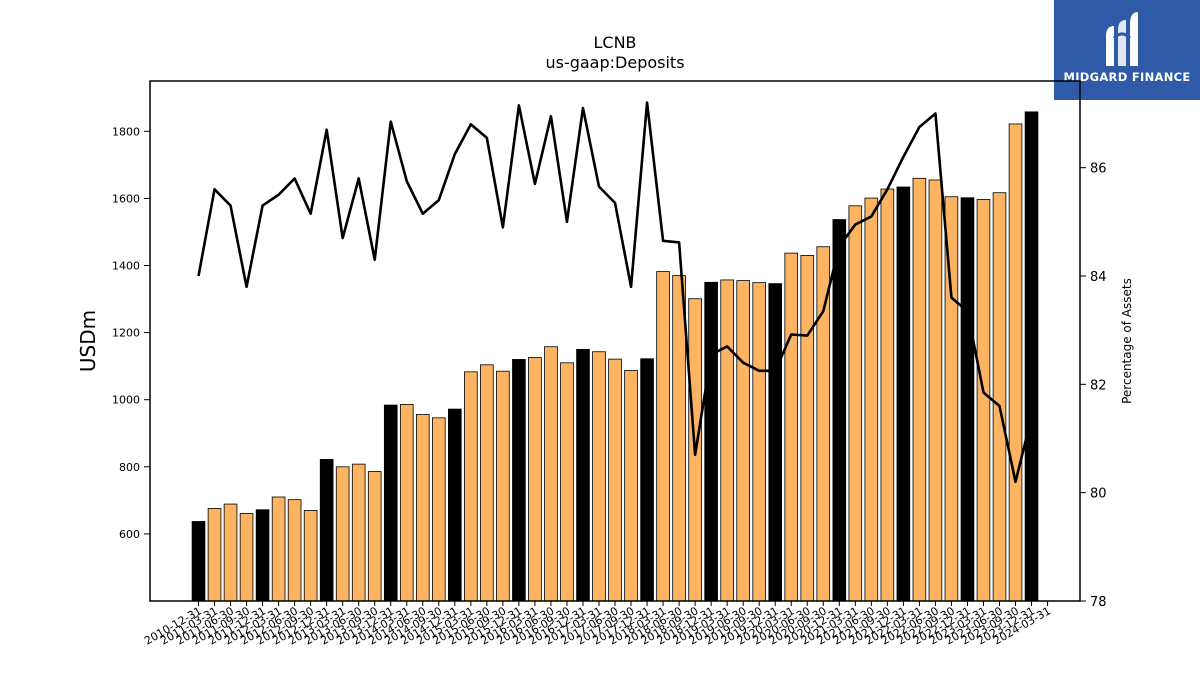  I want to click on midgard-logo-icon, so click(1122, 39).